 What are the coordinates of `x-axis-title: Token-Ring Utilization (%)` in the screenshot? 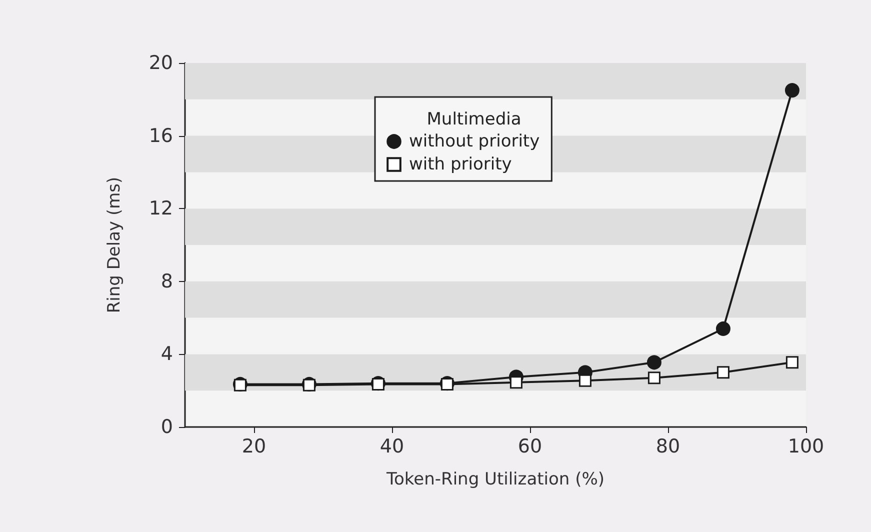 It's located at (495, 480).